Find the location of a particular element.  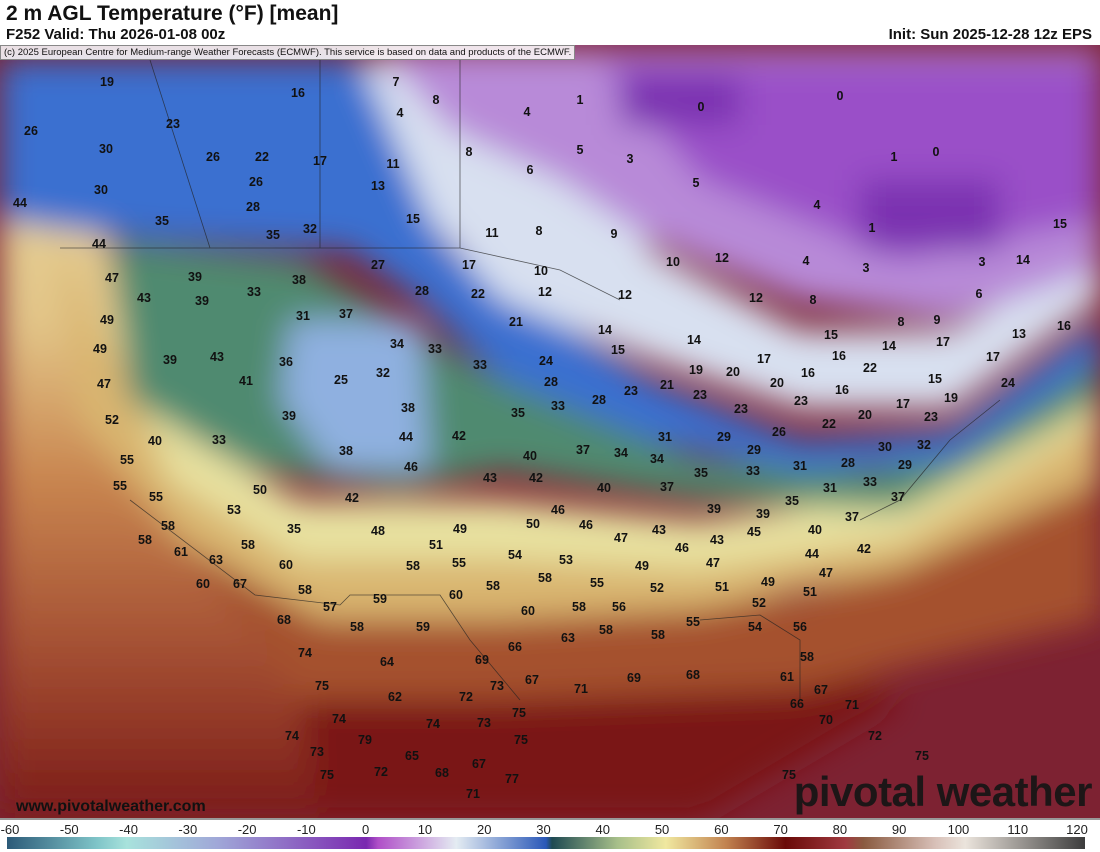

temperature-label: 59 is located at coordinates (423, 627).